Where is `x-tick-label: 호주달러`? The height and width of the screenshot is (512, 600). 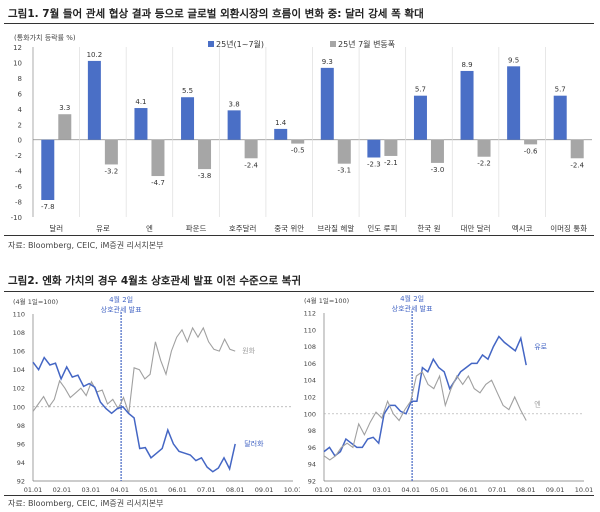 x-tick-label: 호주달러 is located at coordinates (243, 228).